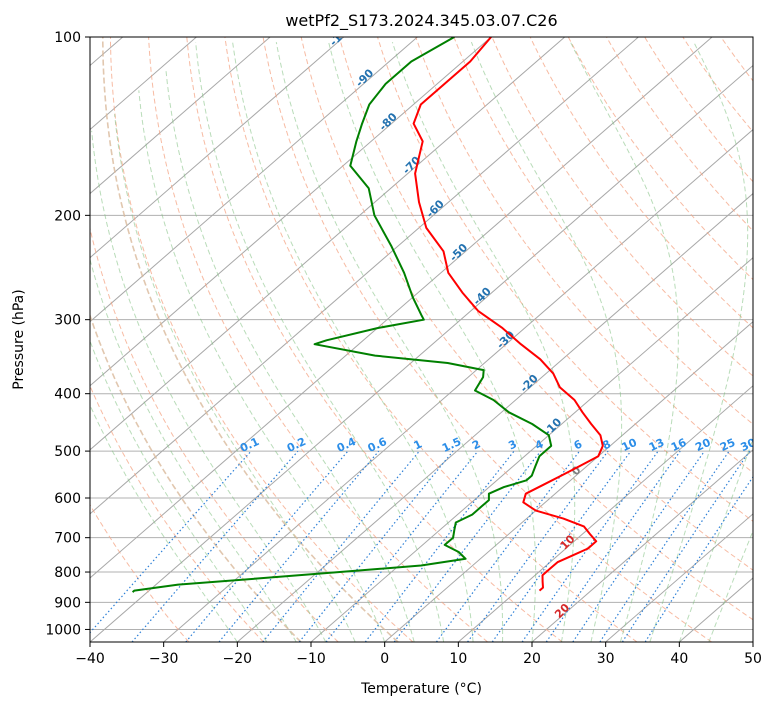  I want to click on y-tick-label: 600, so click(67, 499).